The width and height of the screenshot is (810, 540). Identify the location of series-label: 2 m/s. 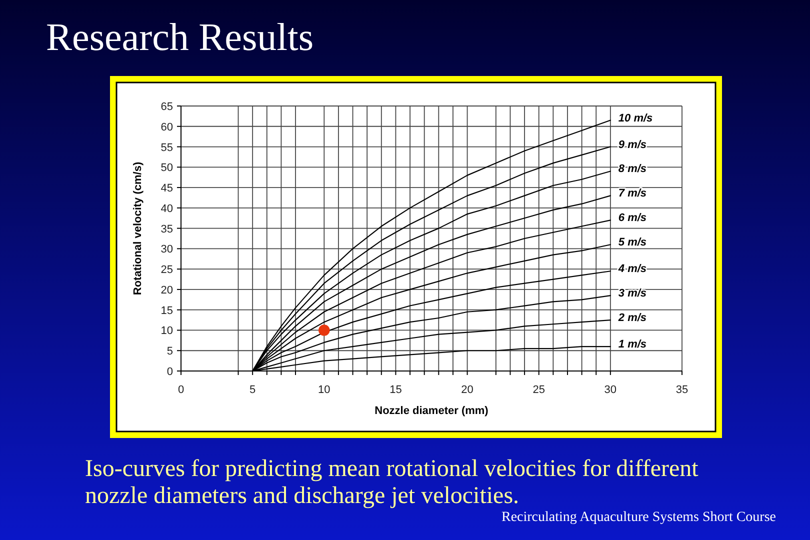
(632, 318).